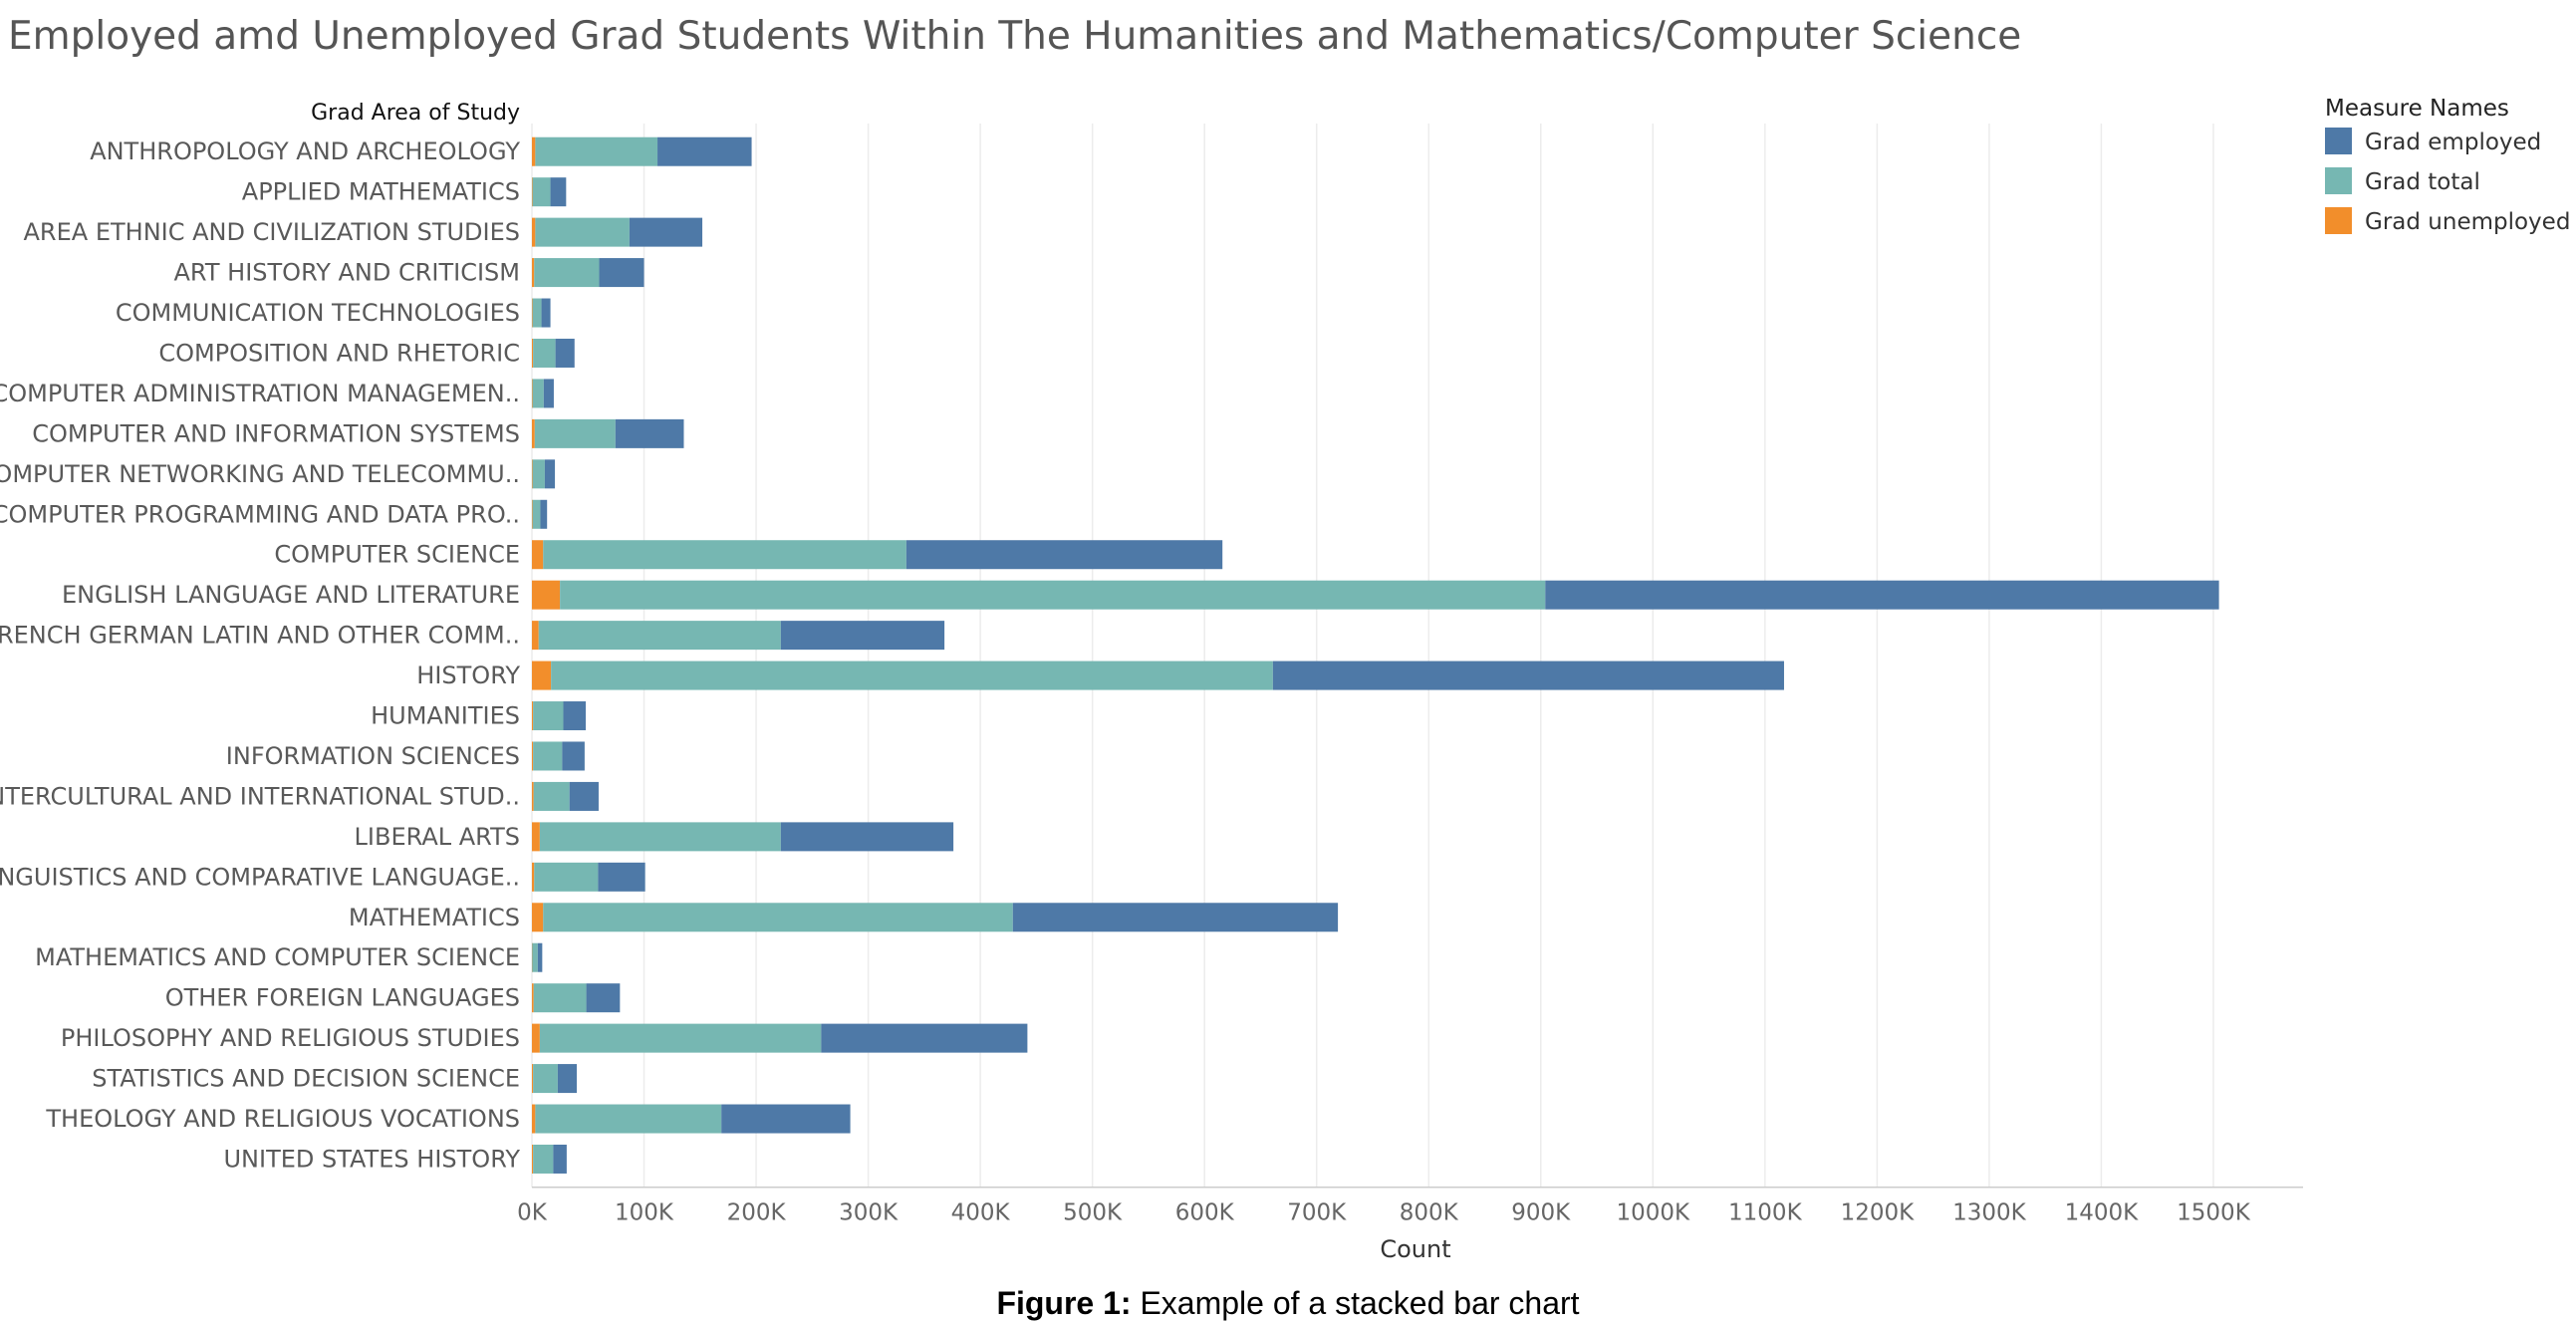  What do you see at coordinates (1654, 1213) in the screenshot?
I see `x-tick-label: 1000K` at bounding box center [1654, 1213].